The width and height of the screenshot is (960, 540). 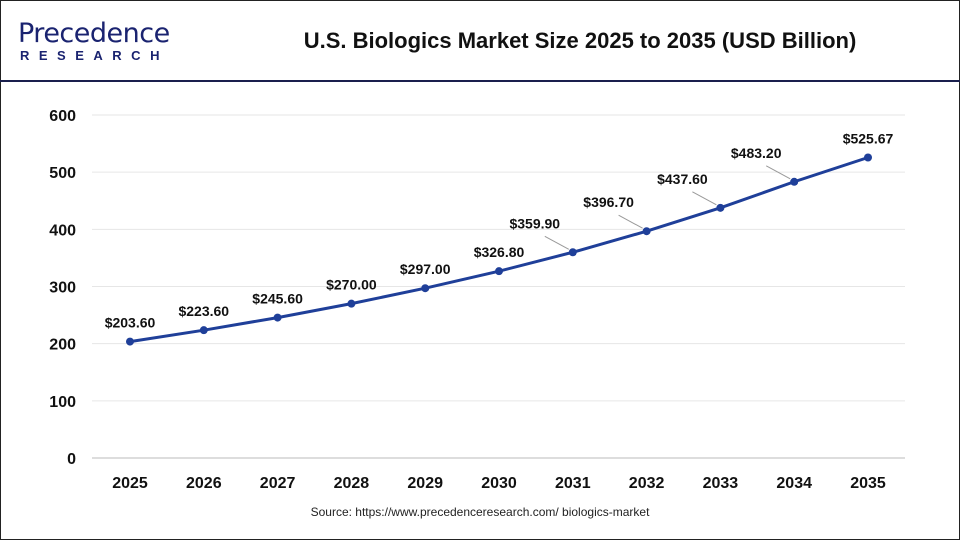 I want to click on y-tick-label: 0, so click(x=71, y=459).